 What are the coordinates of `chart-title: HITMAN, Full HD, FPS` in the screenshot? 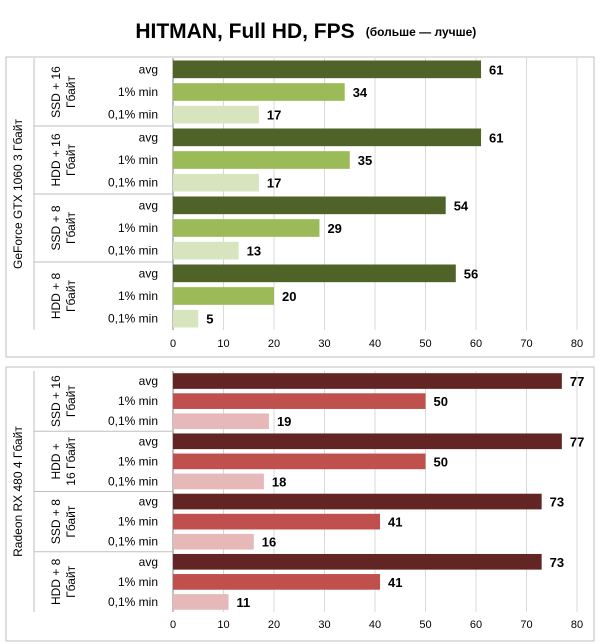 It's located at (244, 31).